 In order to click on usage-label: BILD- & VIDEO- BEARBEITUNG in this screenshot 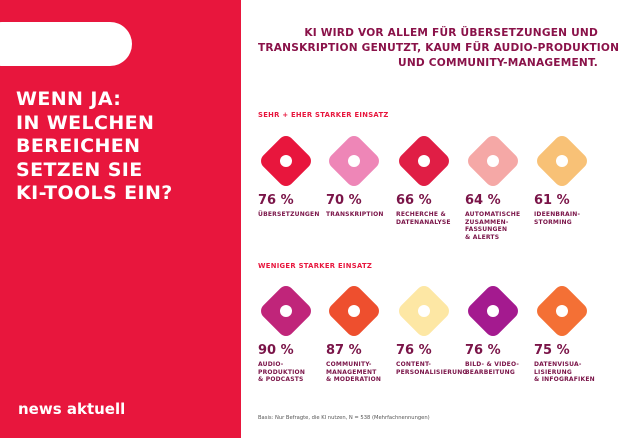, I will do `click(501, 368)`.